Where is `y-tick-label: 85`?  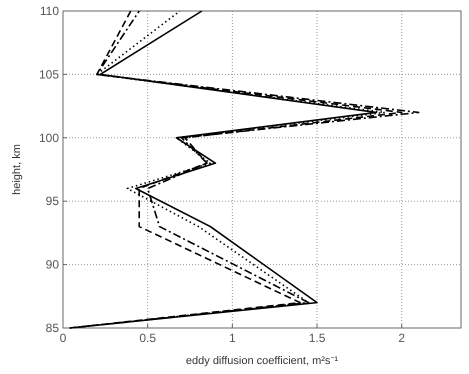 y-tick-label: 85 is located at coordinates (53, 328).